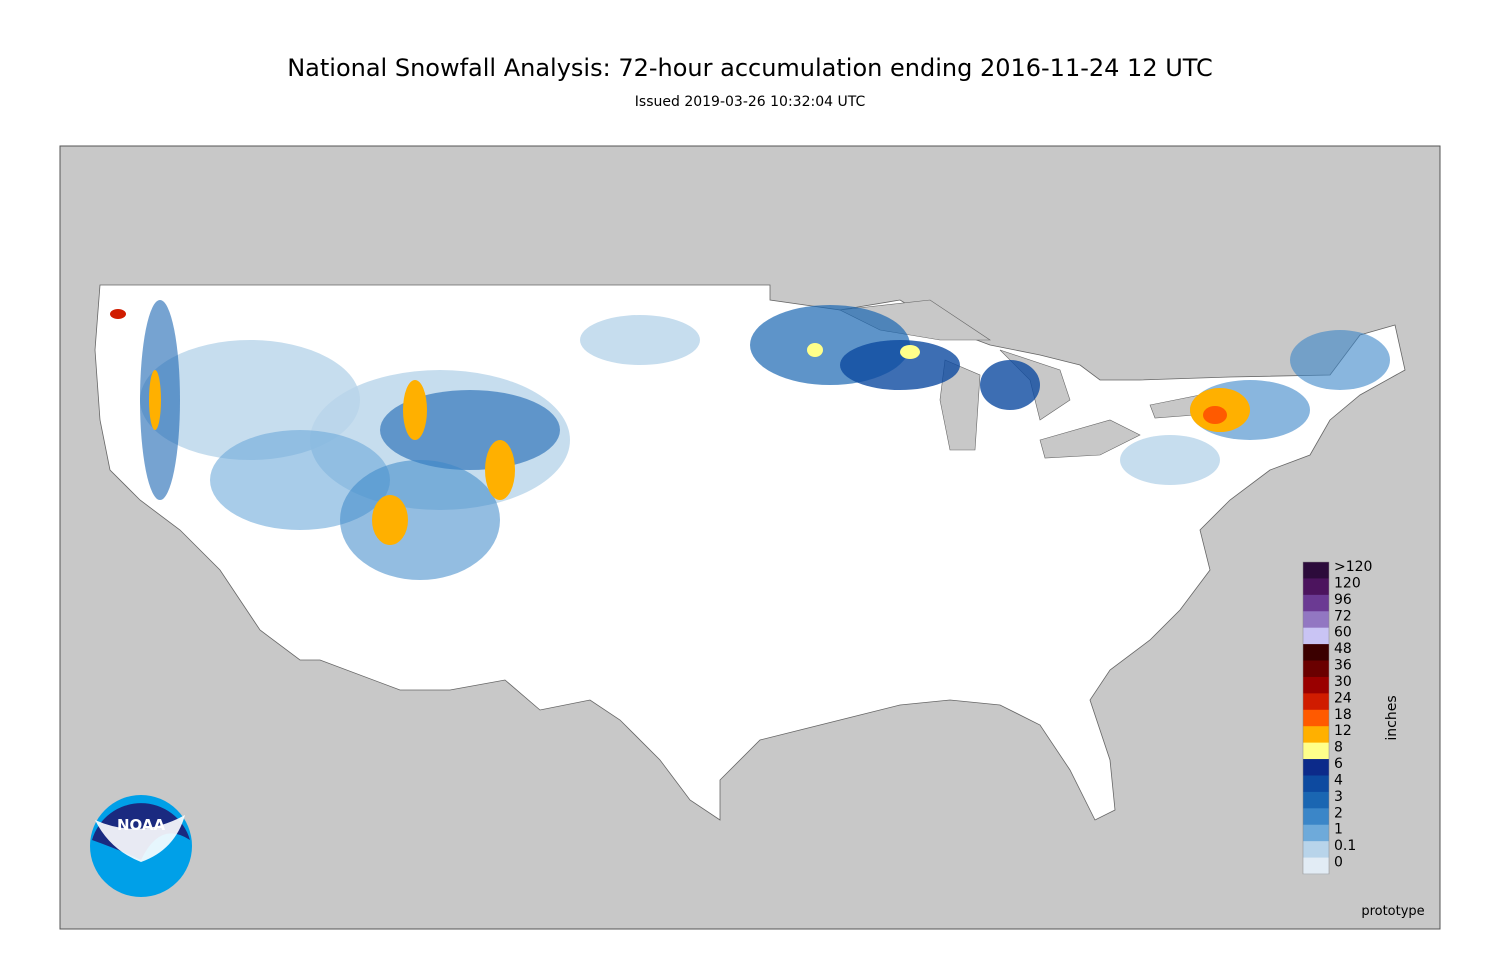  I want to click on legend-label: 3, so click(1338, 797).